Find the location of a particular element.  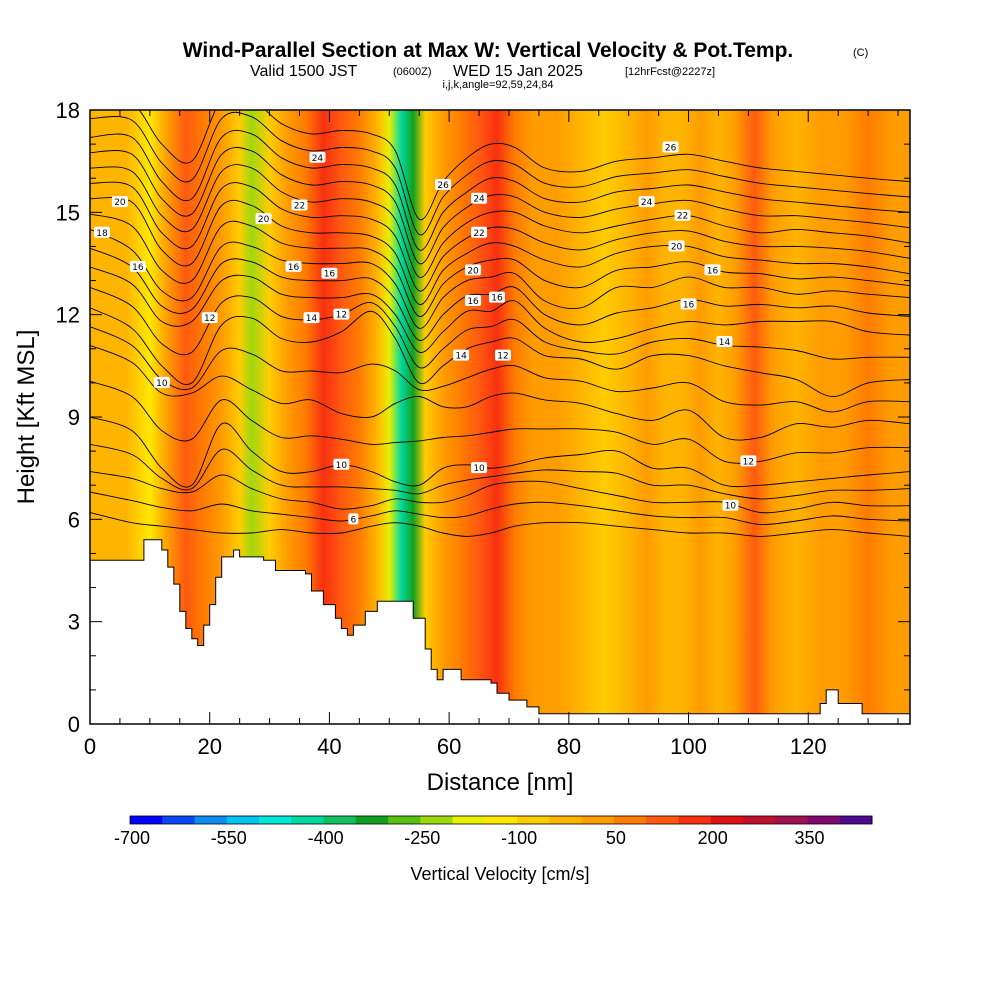

theta-contour-label: 14 is located at coordinates (724, 341).